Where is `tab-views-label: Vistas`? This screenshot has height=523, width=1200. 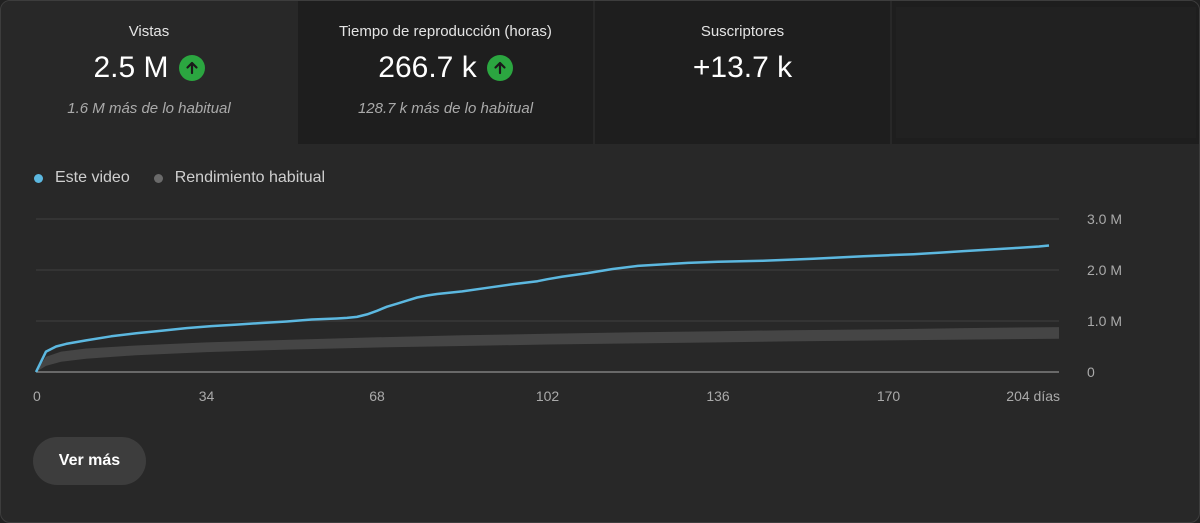 tab-views-label: Vistas is located at coordinates (149, 31).